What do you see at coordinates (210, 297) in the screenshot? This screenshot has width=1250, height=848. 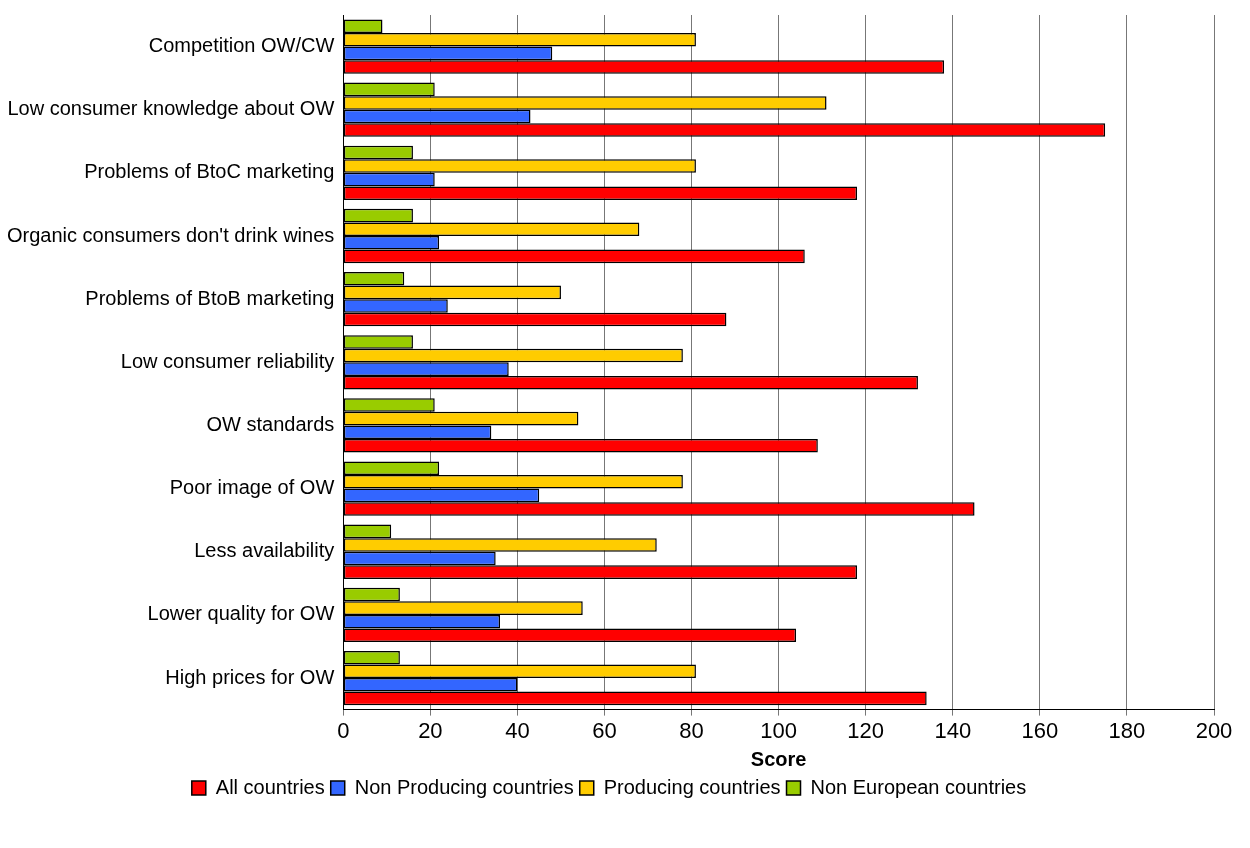 I see `y-tick-label: Problems of BtoB marketing` at bounding box center [210, 297].